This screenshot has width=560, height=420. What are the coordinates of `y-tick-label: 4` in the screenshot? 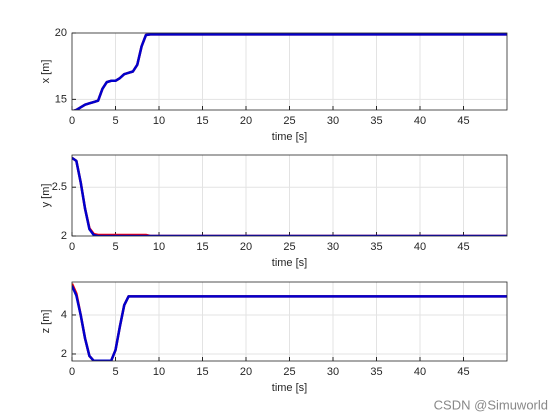 It's located at (64, 315).